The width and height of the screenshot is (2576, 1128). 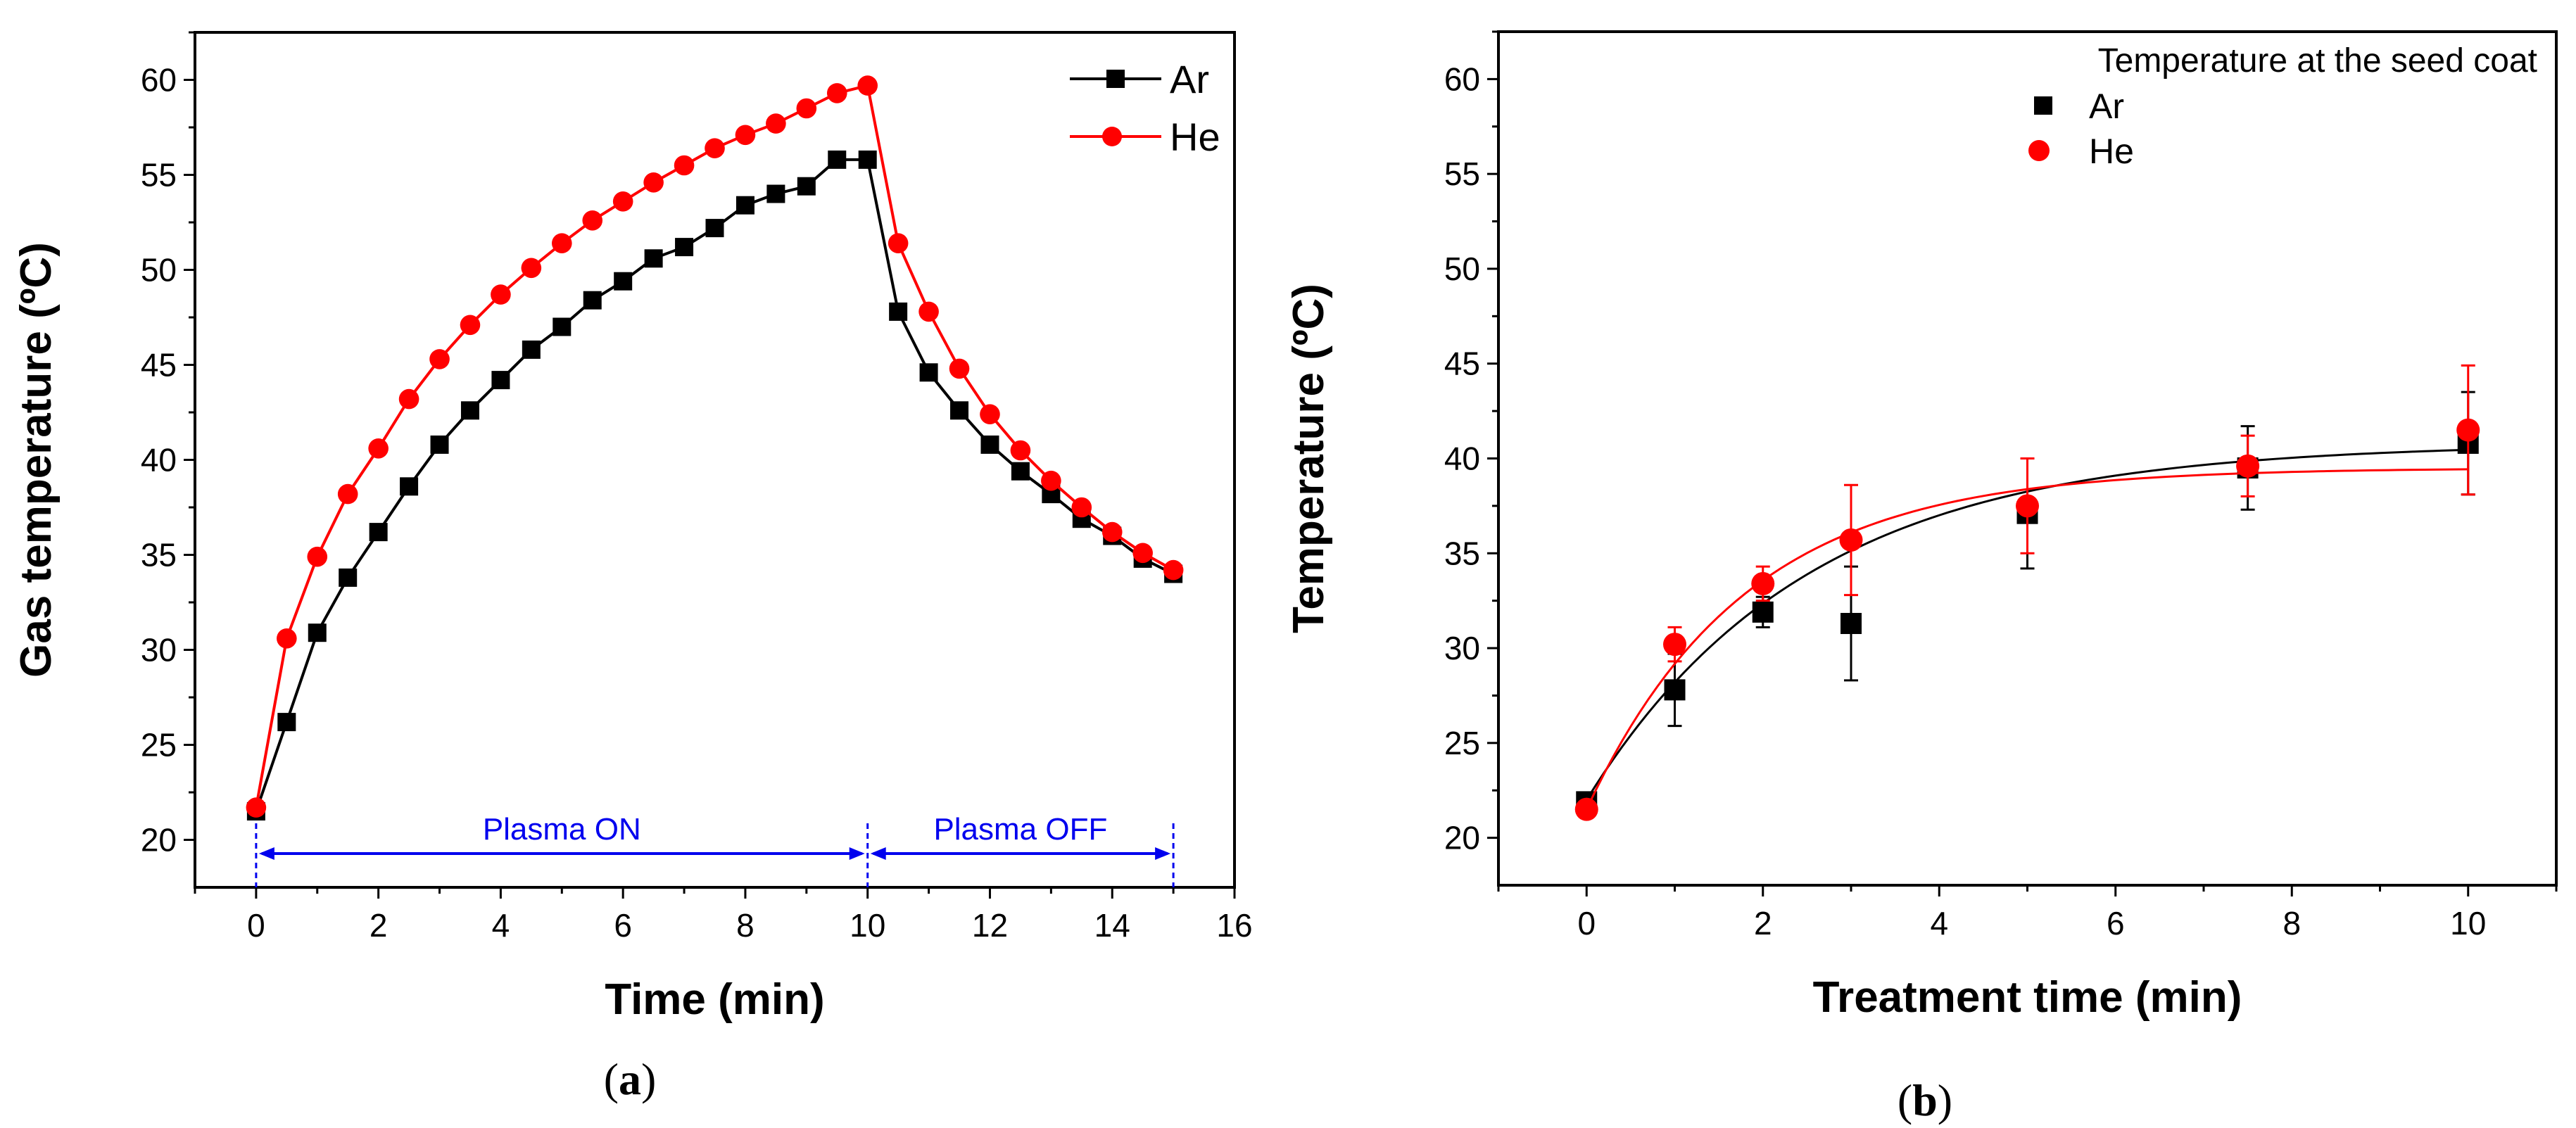 I want to click on legend: Temperature at the seed coat Ar He, so click(x=2282, y=106).